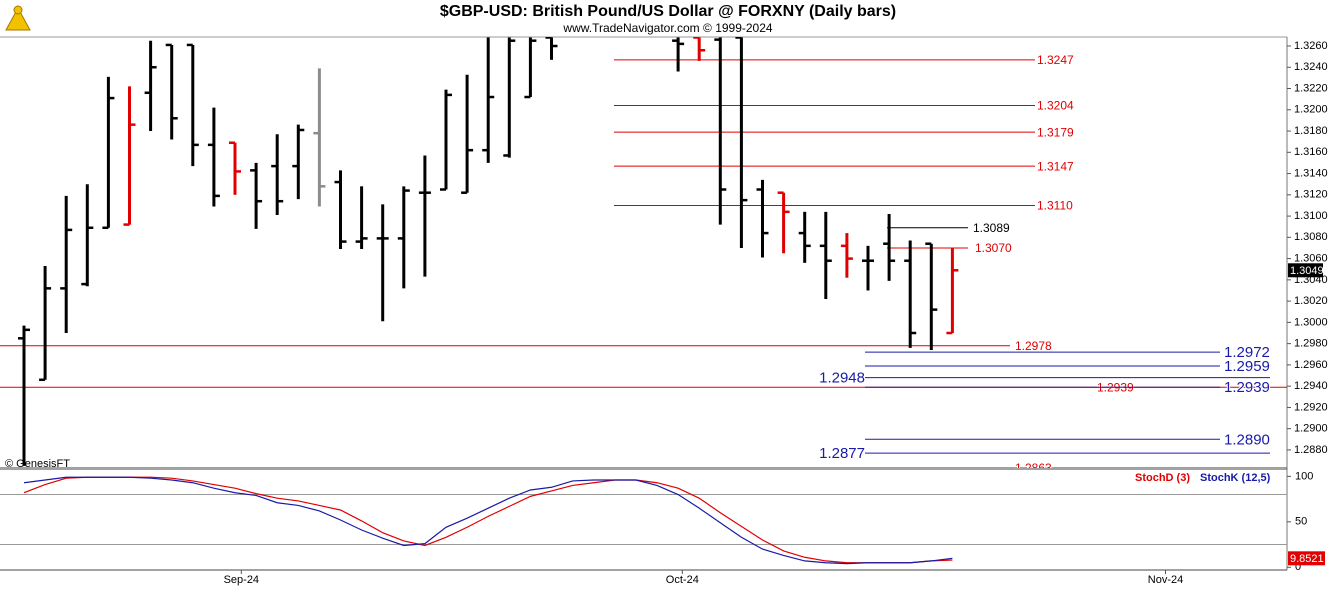  Describe the element at coordinates (1311, 173) in the screenshot. I see `y-tick-label: 1.3140` at that location.